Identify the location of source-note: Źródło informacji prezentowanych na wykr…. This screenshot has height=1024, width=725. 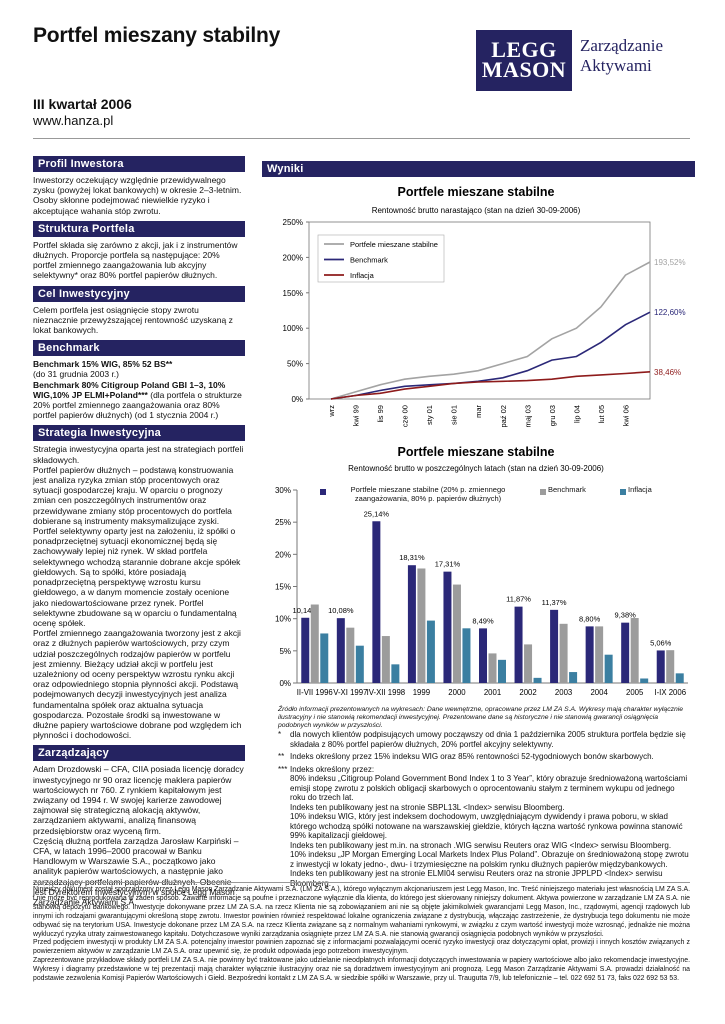
(481, 717).